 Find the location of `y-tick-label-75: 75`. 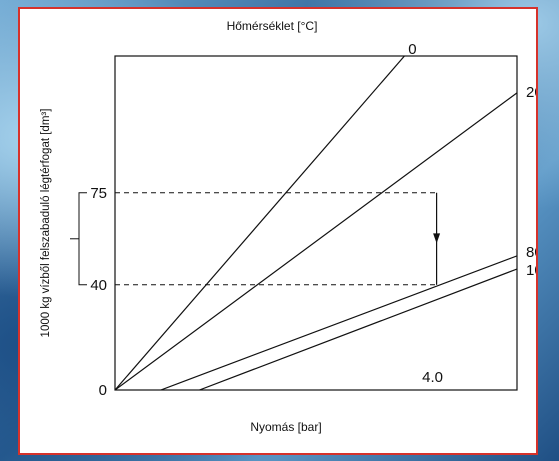

y-tick-label-75: 75 is located at coordinates (98, 193).